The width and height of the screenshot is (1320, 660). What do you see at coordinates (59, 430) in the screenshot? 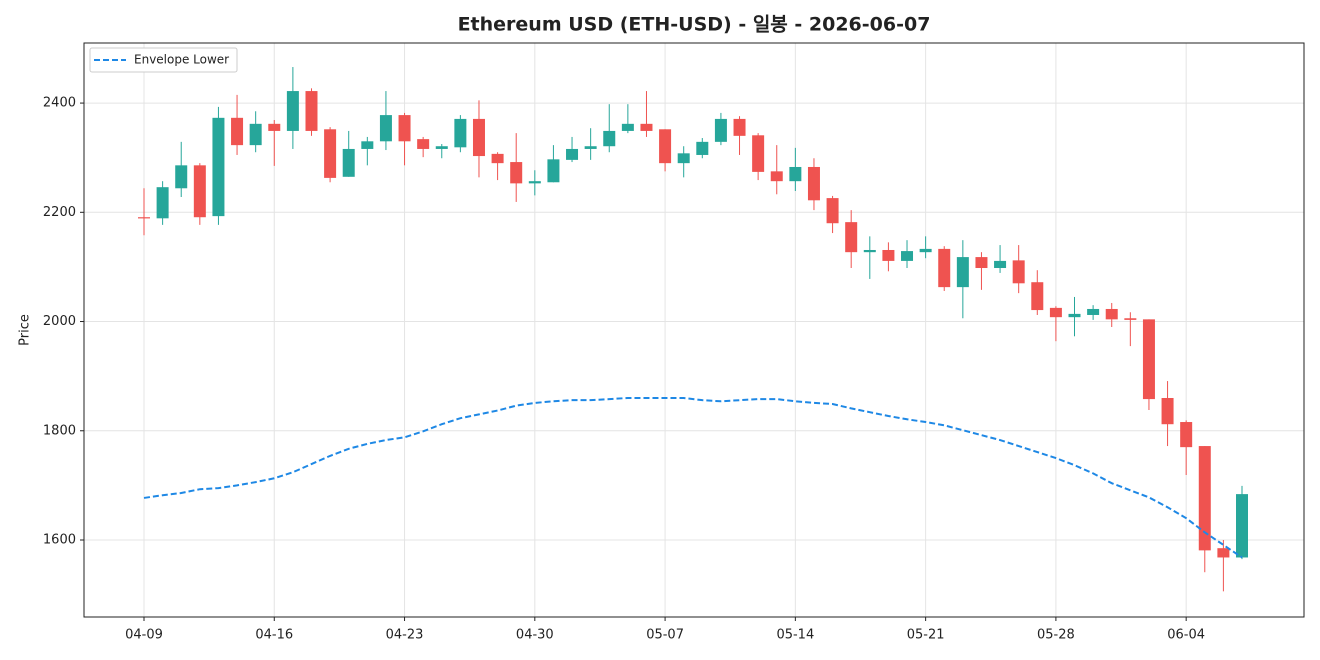
I see `y-tick-label: 1800` at bounding box center [59, 430].